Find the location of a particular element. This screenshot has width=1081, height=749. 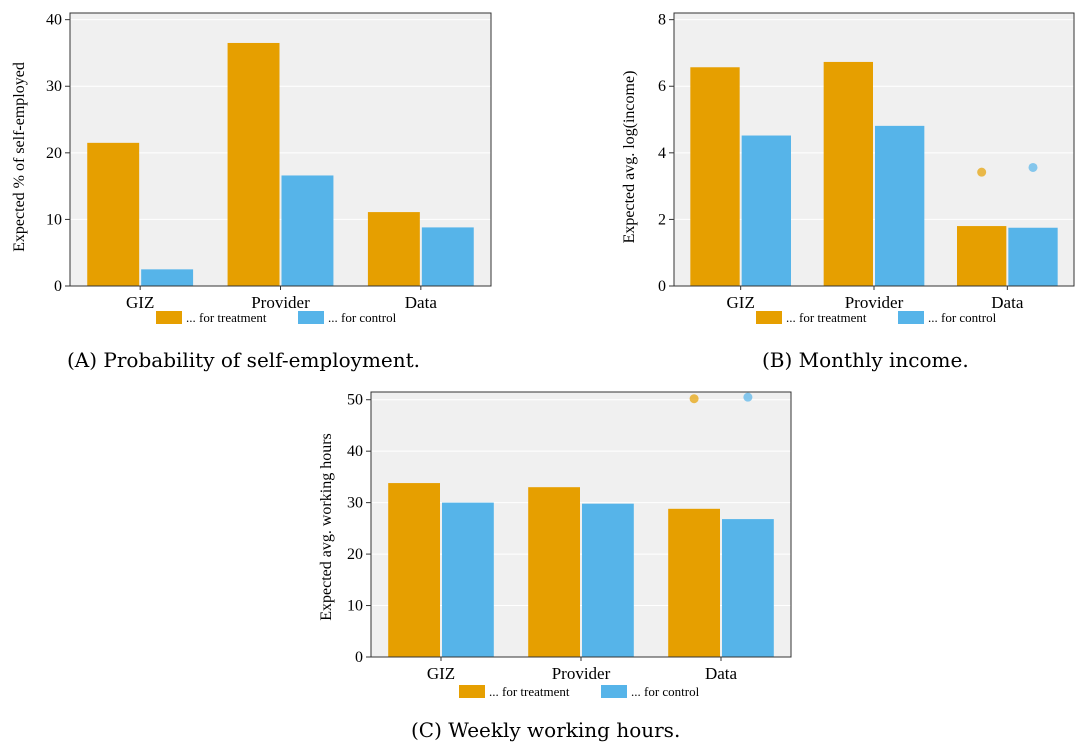

y-tick-label: 4 is located at coordinates (662, 153).